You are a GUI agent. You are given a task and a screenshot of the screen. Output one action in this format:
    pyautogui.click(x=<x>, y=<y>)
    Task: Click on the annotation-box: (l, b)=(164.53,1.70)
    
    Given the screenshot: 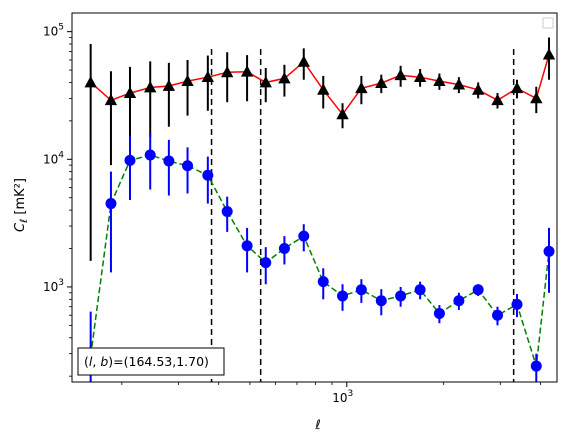 What is the action you would take?
    pyautogui.click(x=151, y=361)
    